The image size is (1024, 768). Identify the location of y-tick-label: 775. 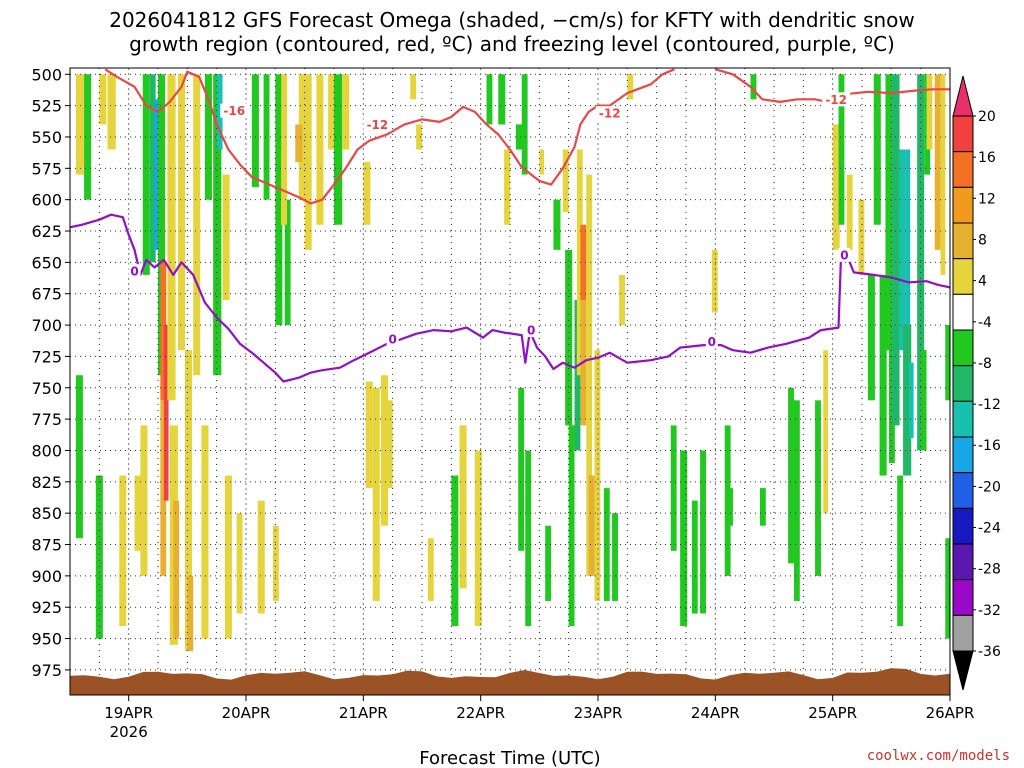
(46, 419).